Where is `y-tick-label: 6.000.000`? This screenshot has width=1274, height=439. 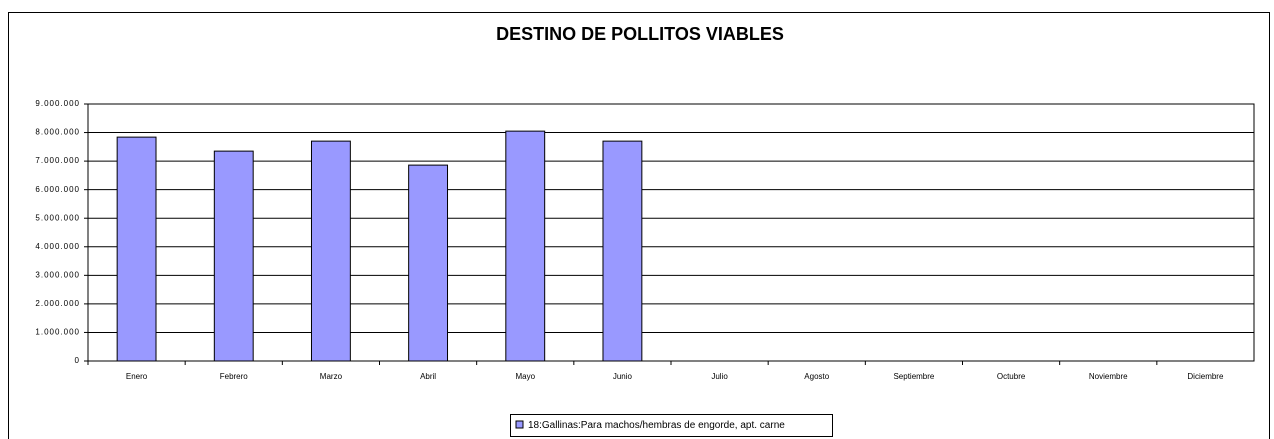 y-tick-label: 6.000.000 is located at coordinates (57, 189).